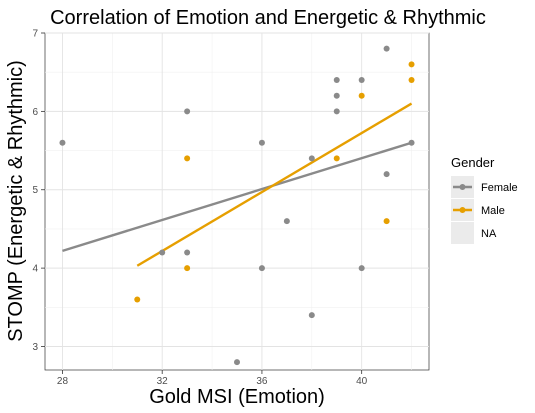 The height and width of the screenshot is (413, 535). I want to click on y-axis-ticks: 3 4 5 6 7, so click(38, 191).